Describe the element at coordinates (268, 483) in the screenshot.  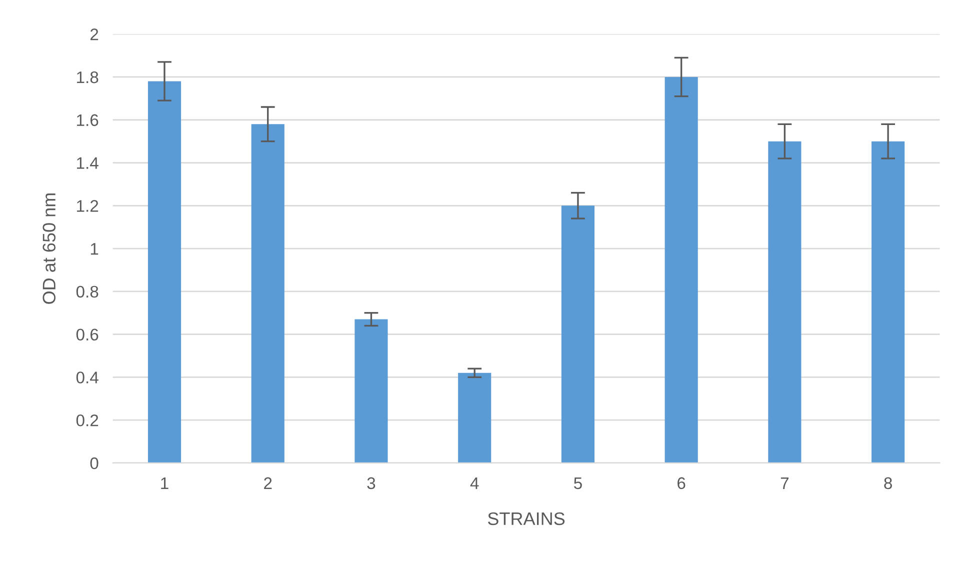
I see `x-tick-label: 2` at that location.